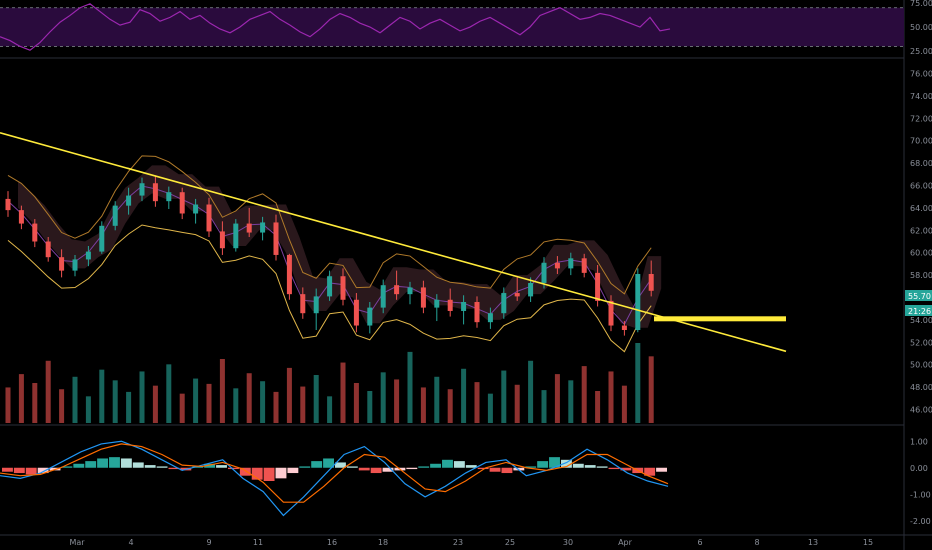 The width and height of the screenshot is (932, 550). What do you see at coordinates (921, 73) in the screenshot?
I see `price-tick-label: 76.00` at bounding box center [921, 73].